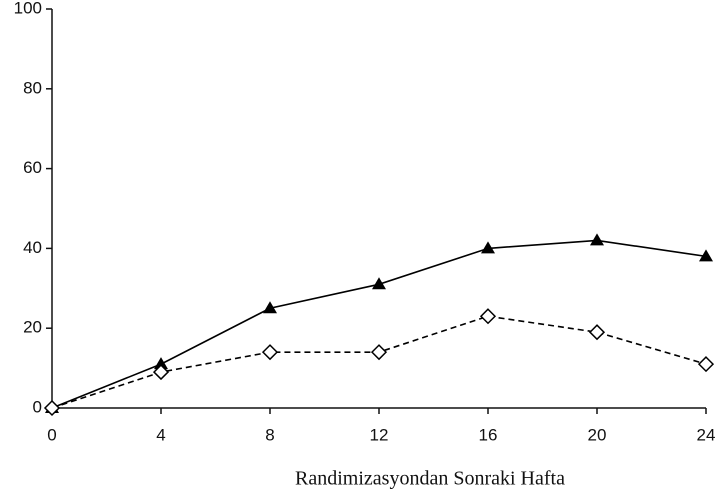 This screenshot has width=718, height=495. What do you see at coordinates (32, 167) in the screenshot?
I see `y-tick-label: 60` at bounding box center [32, 167].